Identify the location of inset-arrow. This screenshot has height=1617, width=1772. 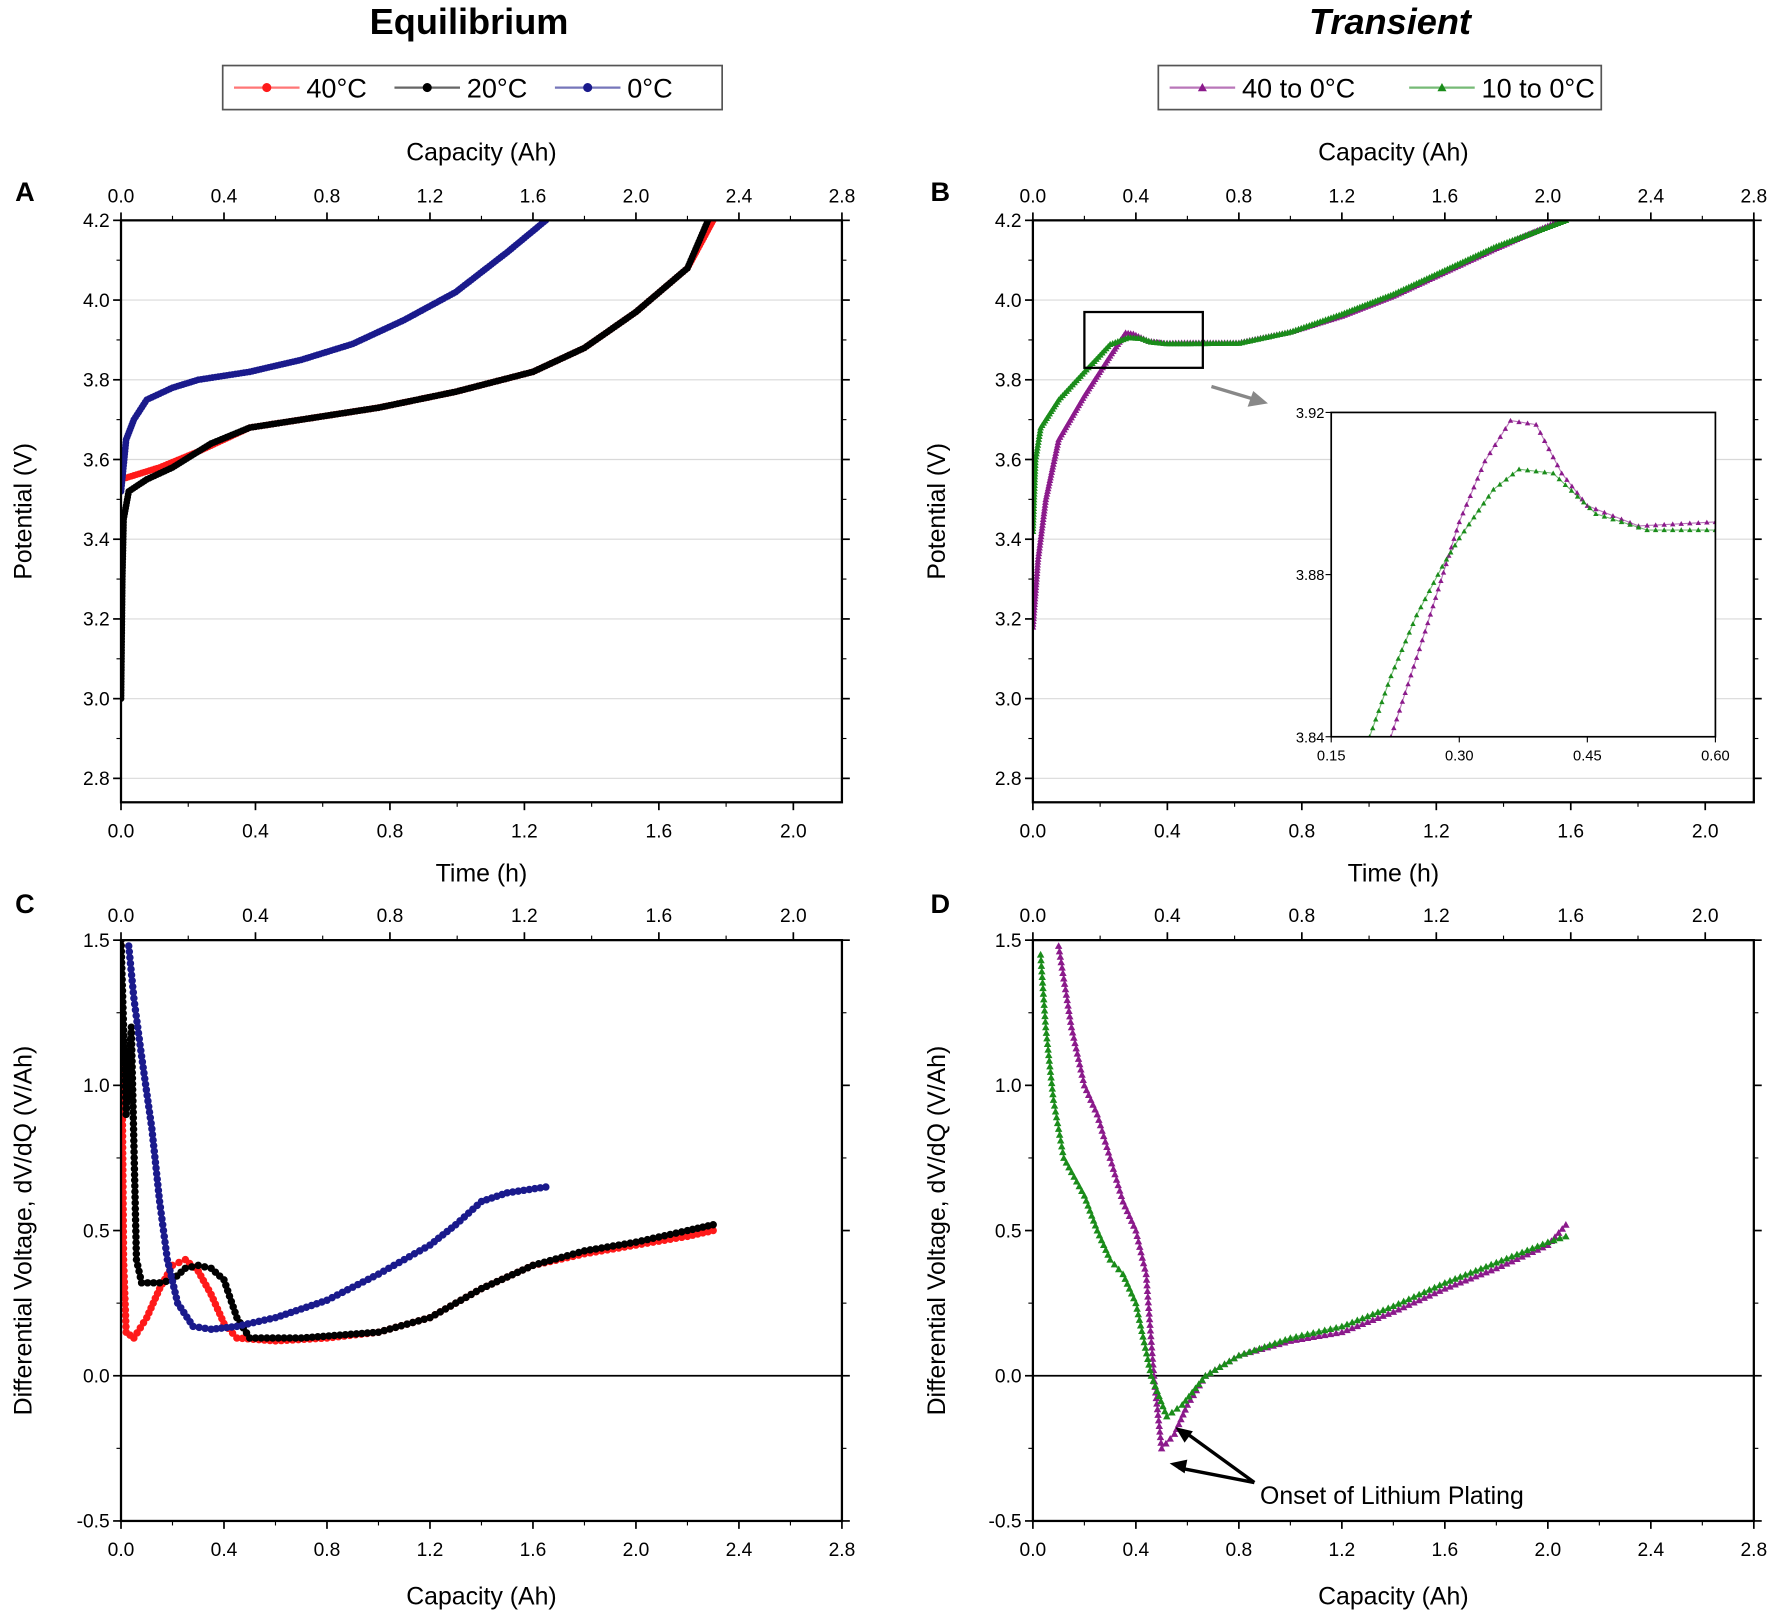
(1234, 393).